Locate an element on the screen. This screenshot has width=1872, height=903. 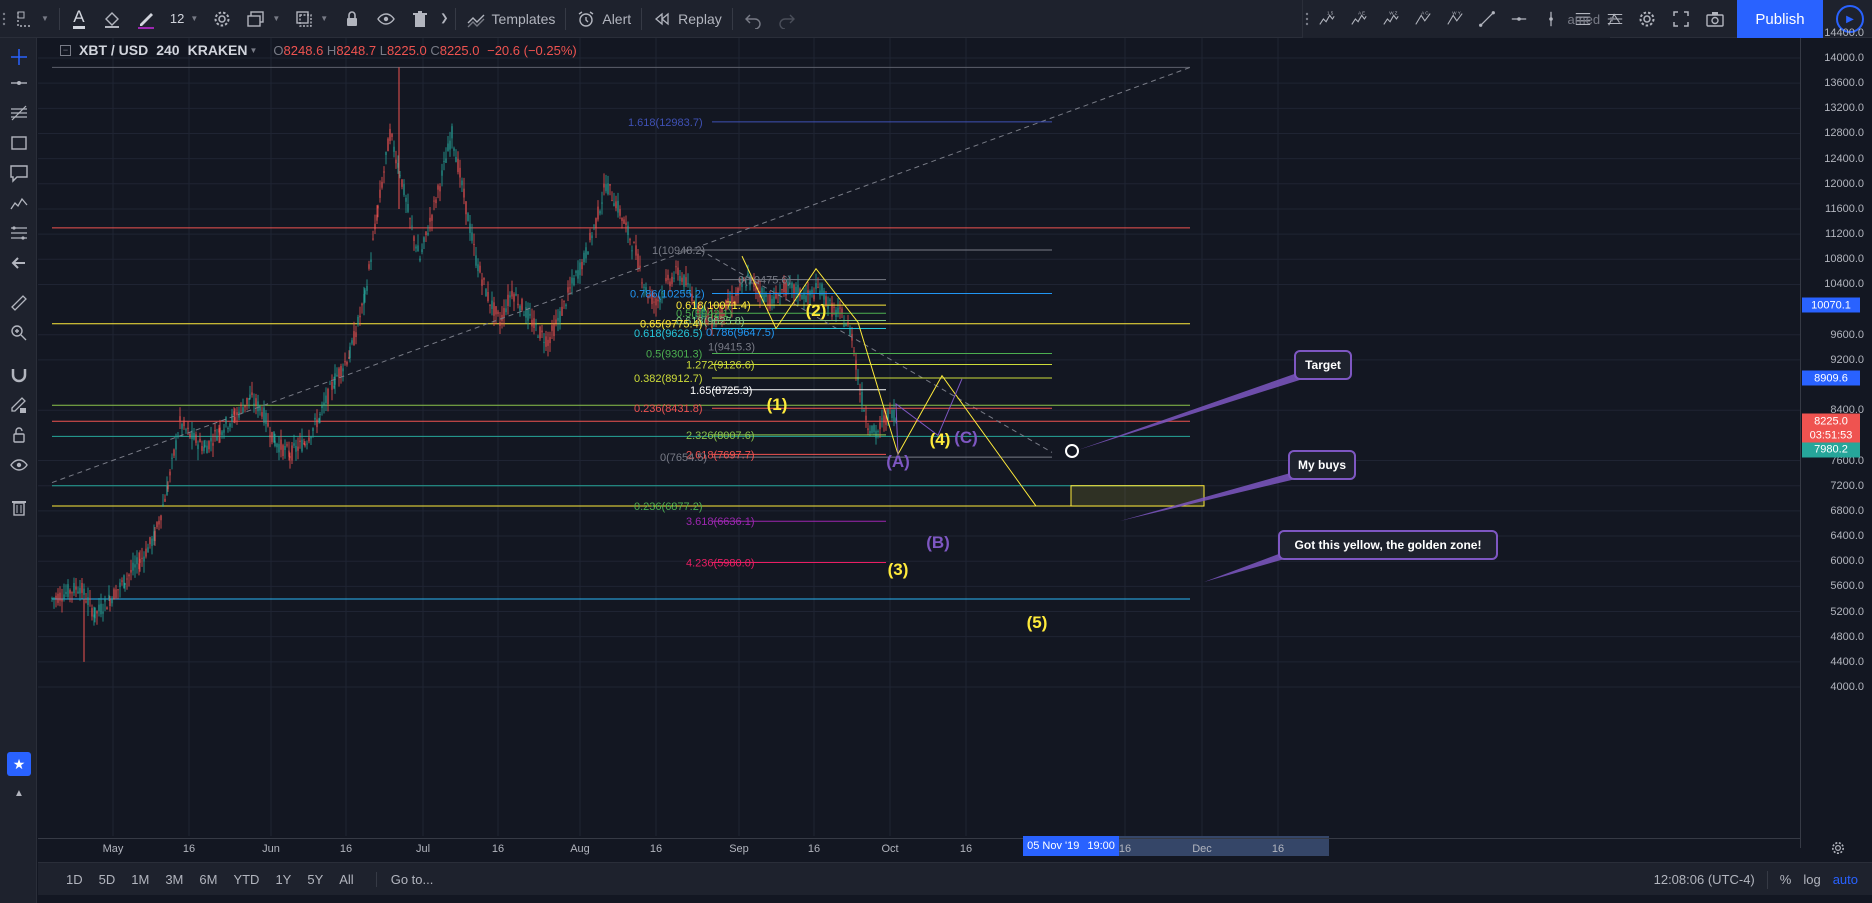
range-button: 5D is located at coordinates (107, 879).